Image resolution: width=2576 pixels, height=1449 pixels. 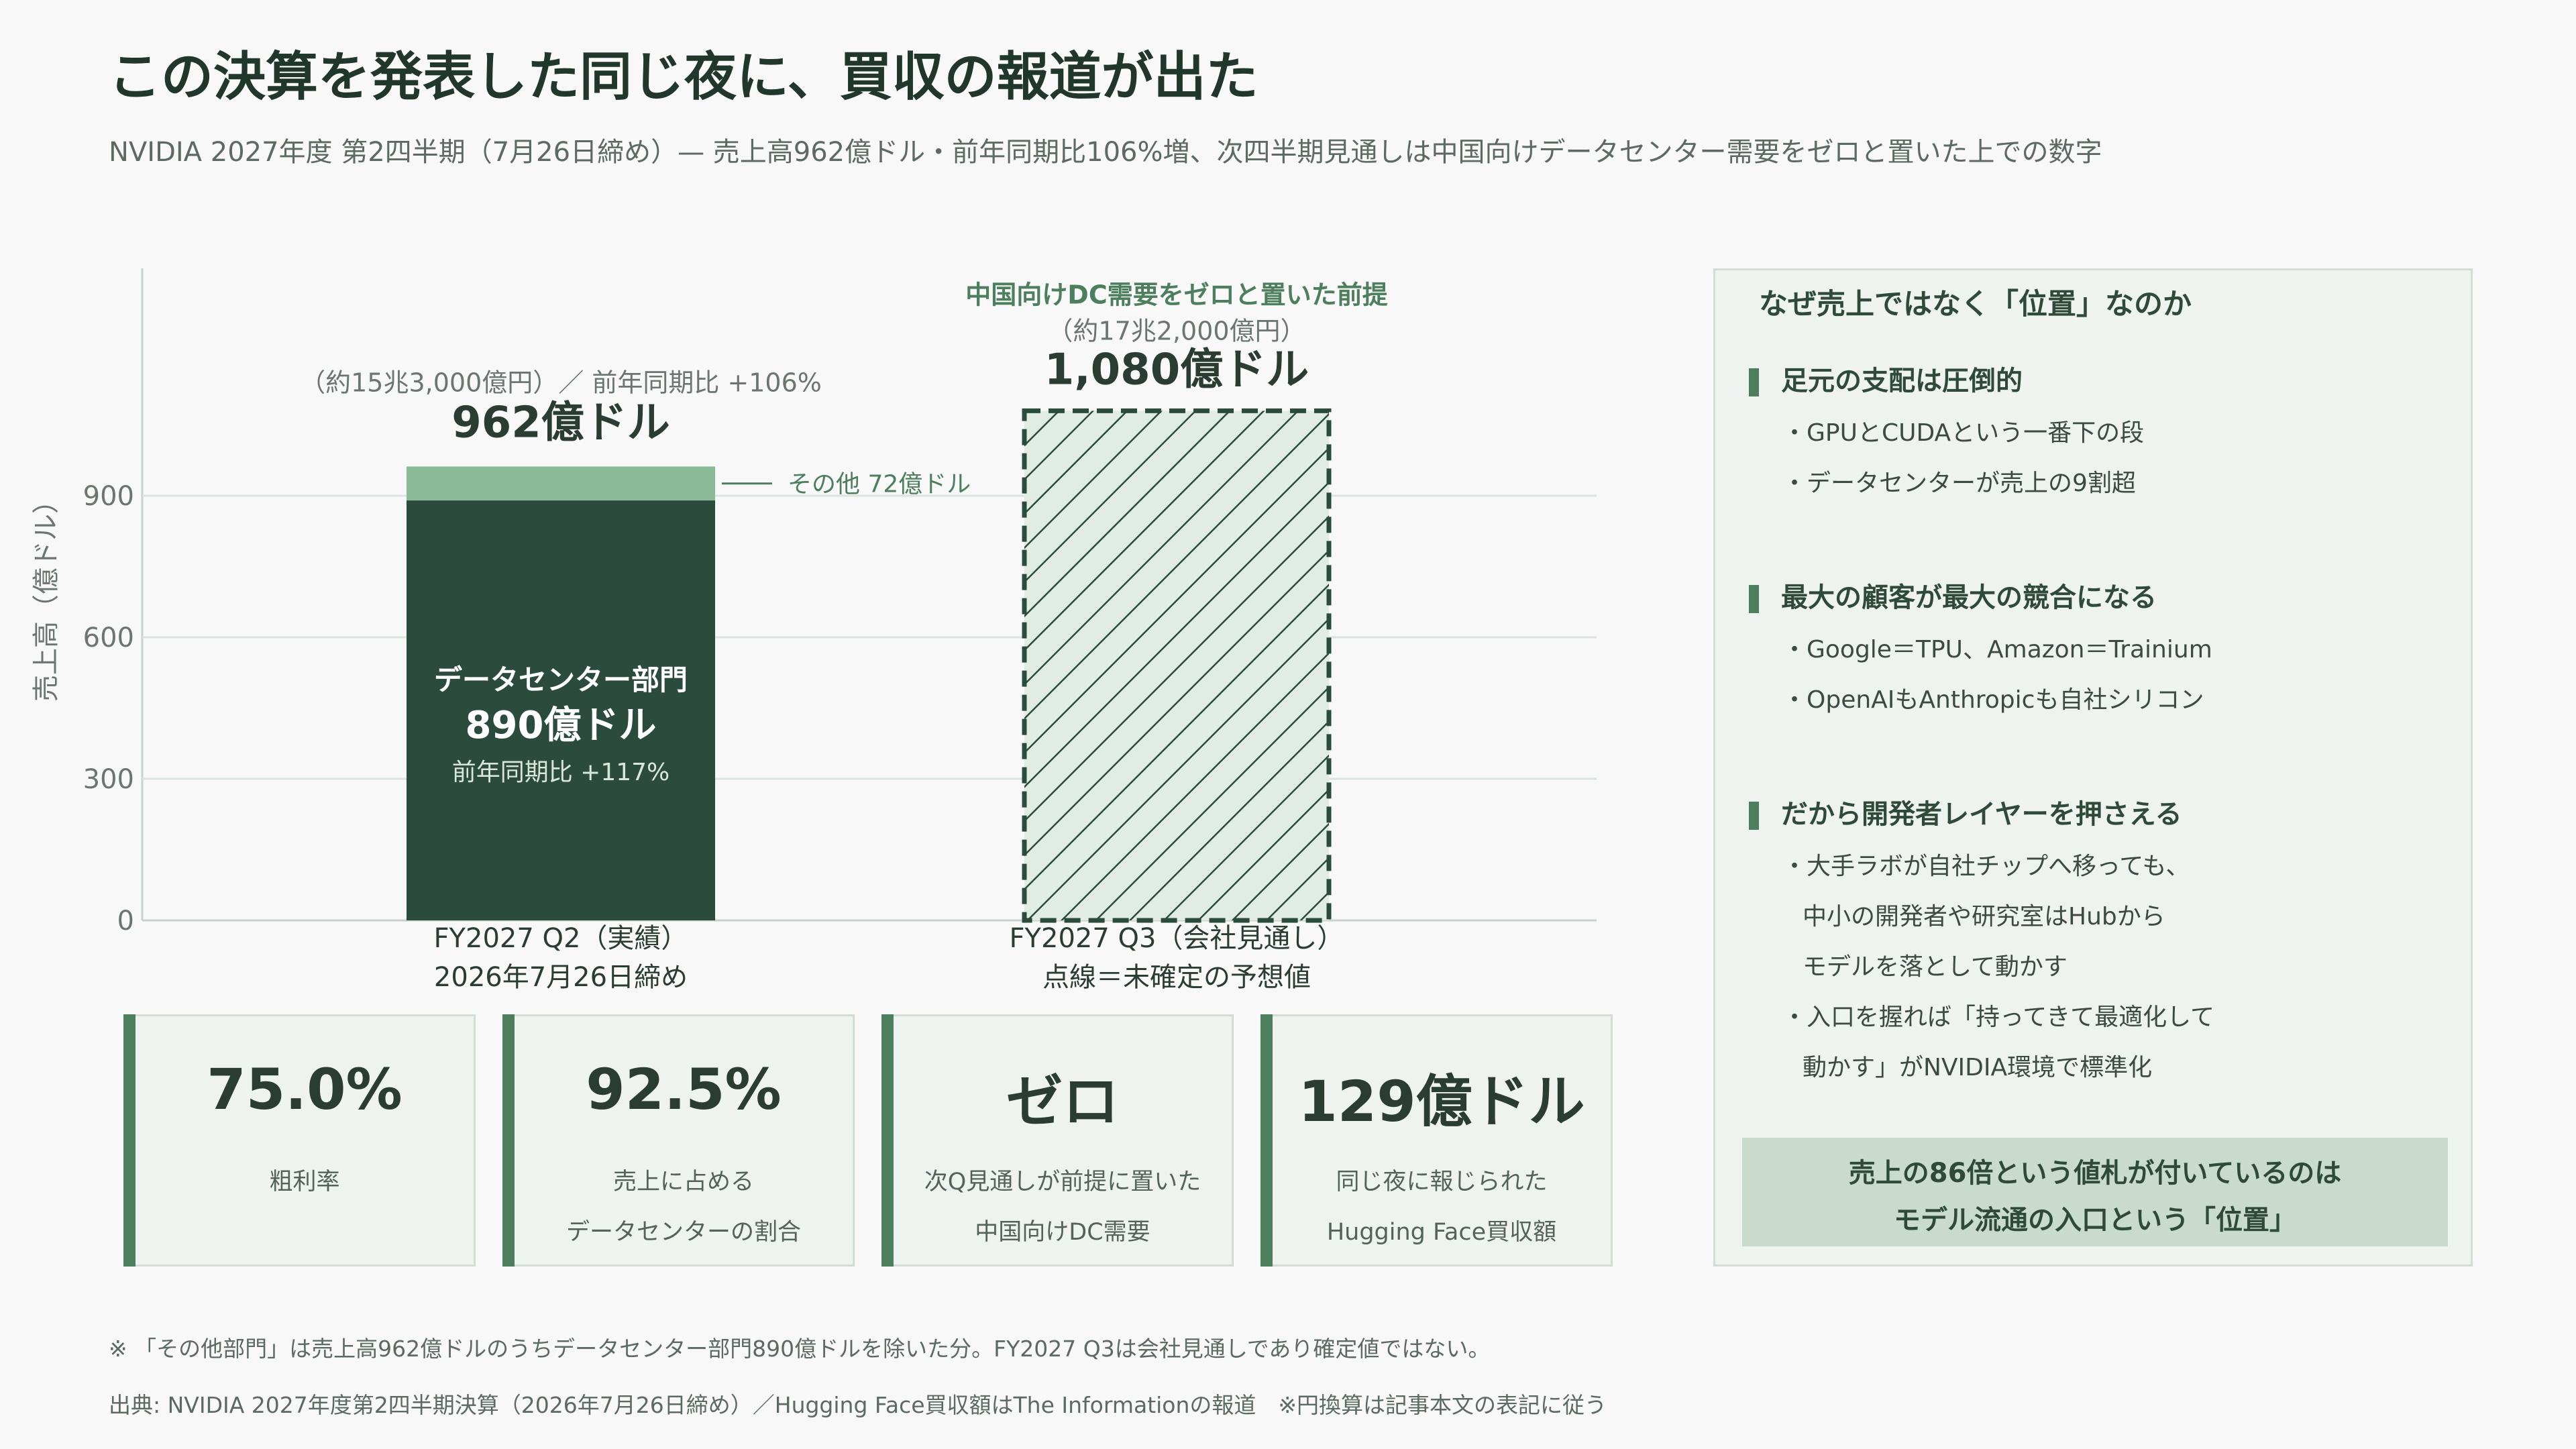 What do you see at coordinates (678, 1140) in the screenshot?
I see `kpi-card-dc-share: 92.5% 売上に占める データセンターの割合` at bounding box center [678, 1140].